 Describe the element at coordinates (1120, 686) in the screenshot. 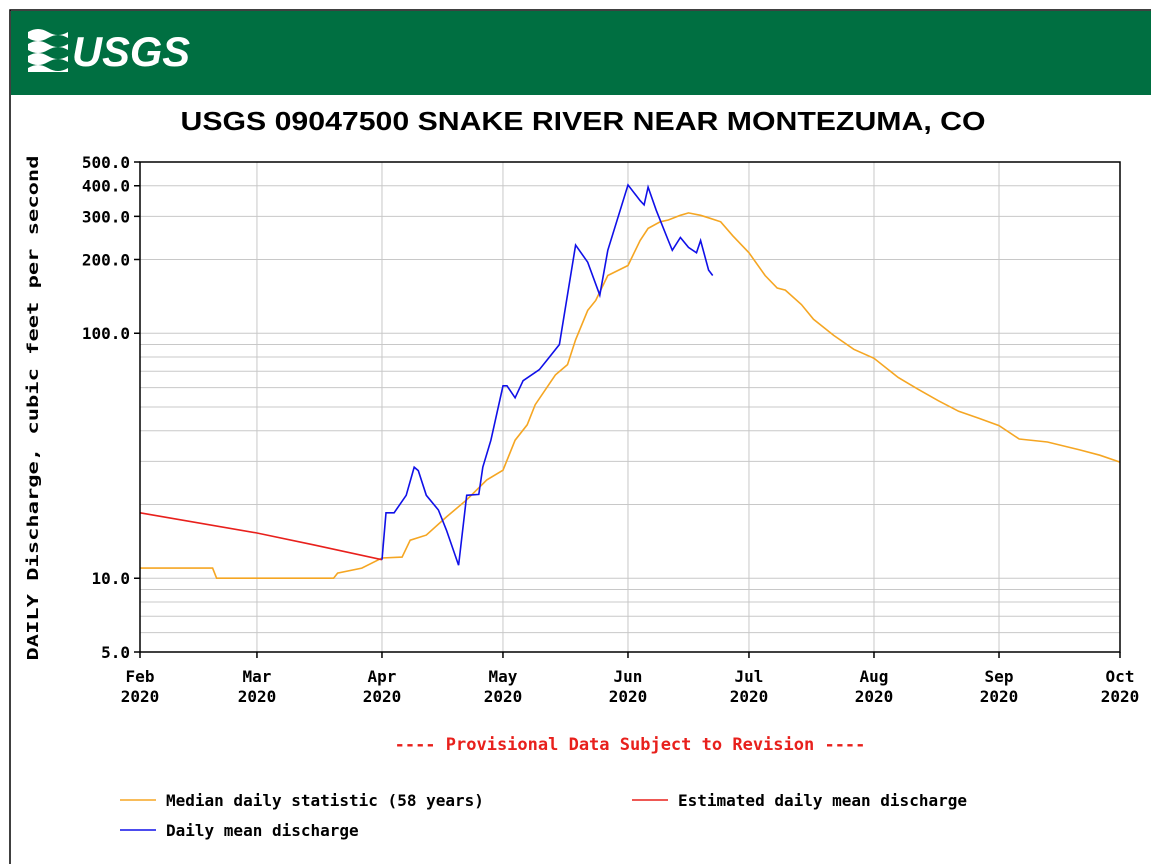

I see `x-tick-label: Oct 2020` at that location.